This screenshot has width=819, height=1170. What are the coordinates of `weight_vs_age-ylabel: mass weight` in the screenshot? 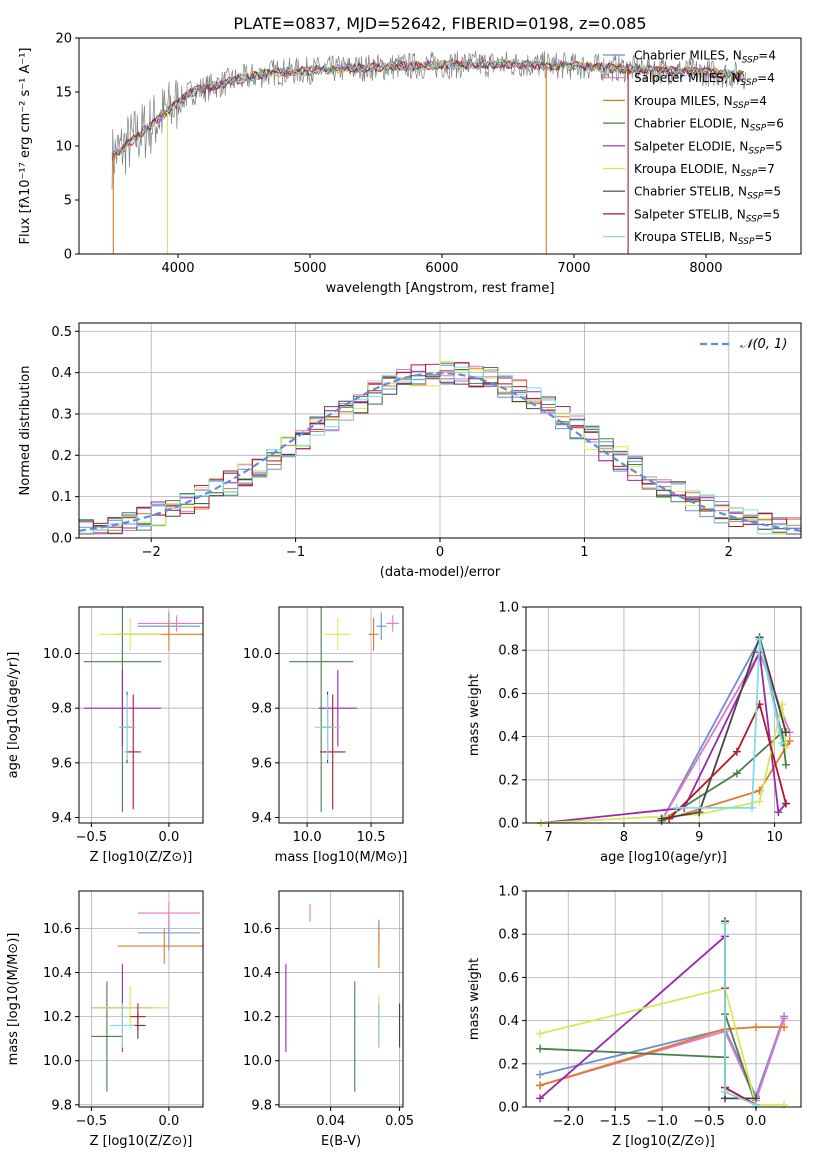 It's located at (474, 715).